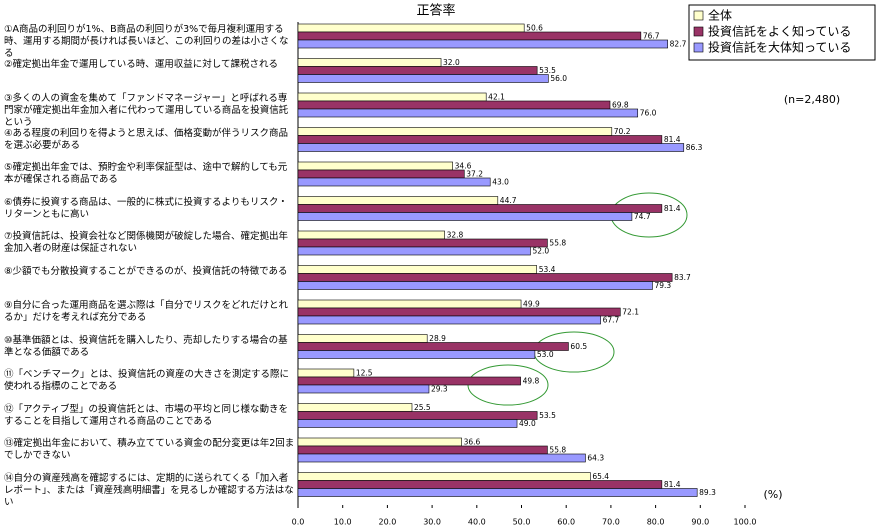  What do you see at coordinates (642, 216) in the screenshot?
I see `value-label: 74.7` at bounding box center [642, 216].